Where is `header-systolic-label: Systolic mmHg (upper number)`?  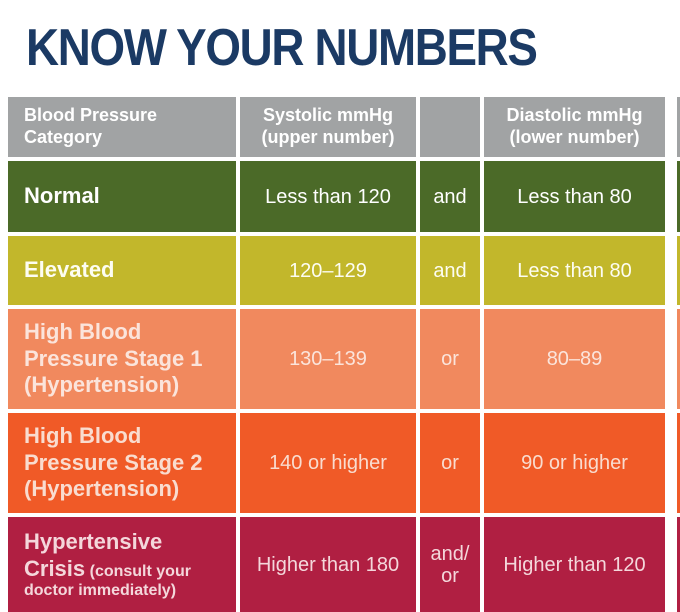 header-systolic-label: Systolic mmHg (upper number) is located at coordinates (328, 126).